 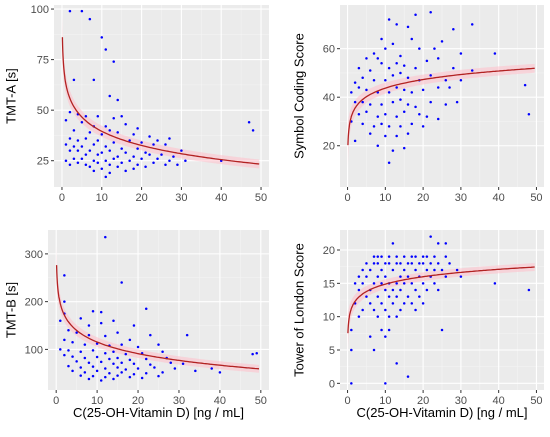 What do you see at coordinates (423, 198) in the screenshot?
I see `x-tick-label: 20` at bounding box center [423, 198].